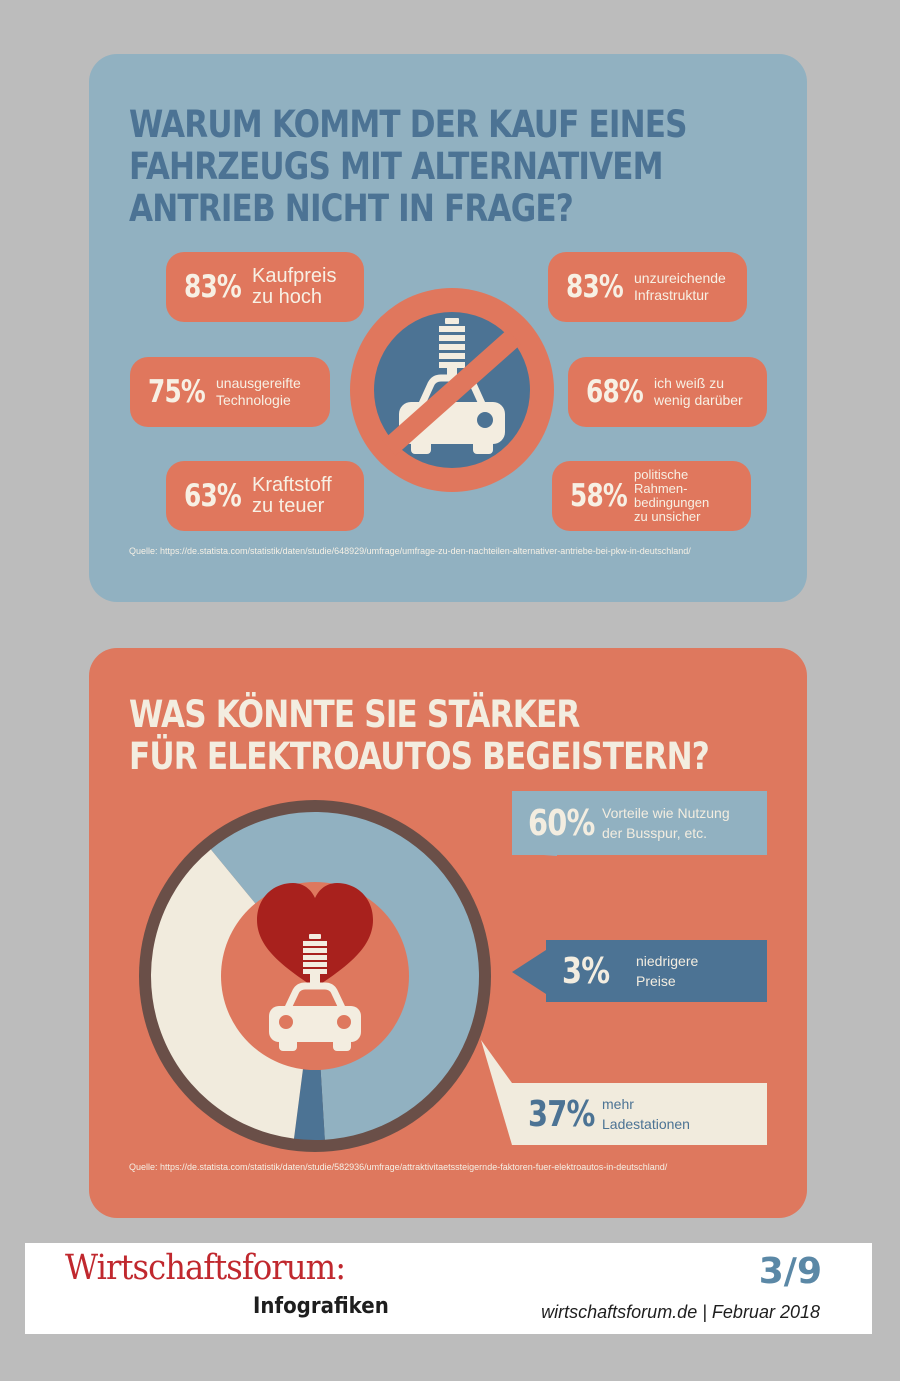  What do you see at coordinates (619, 1312) in the screenshot?
I see `site-link: wirtschaftsforum.de` at bounding box center [619, 1312].